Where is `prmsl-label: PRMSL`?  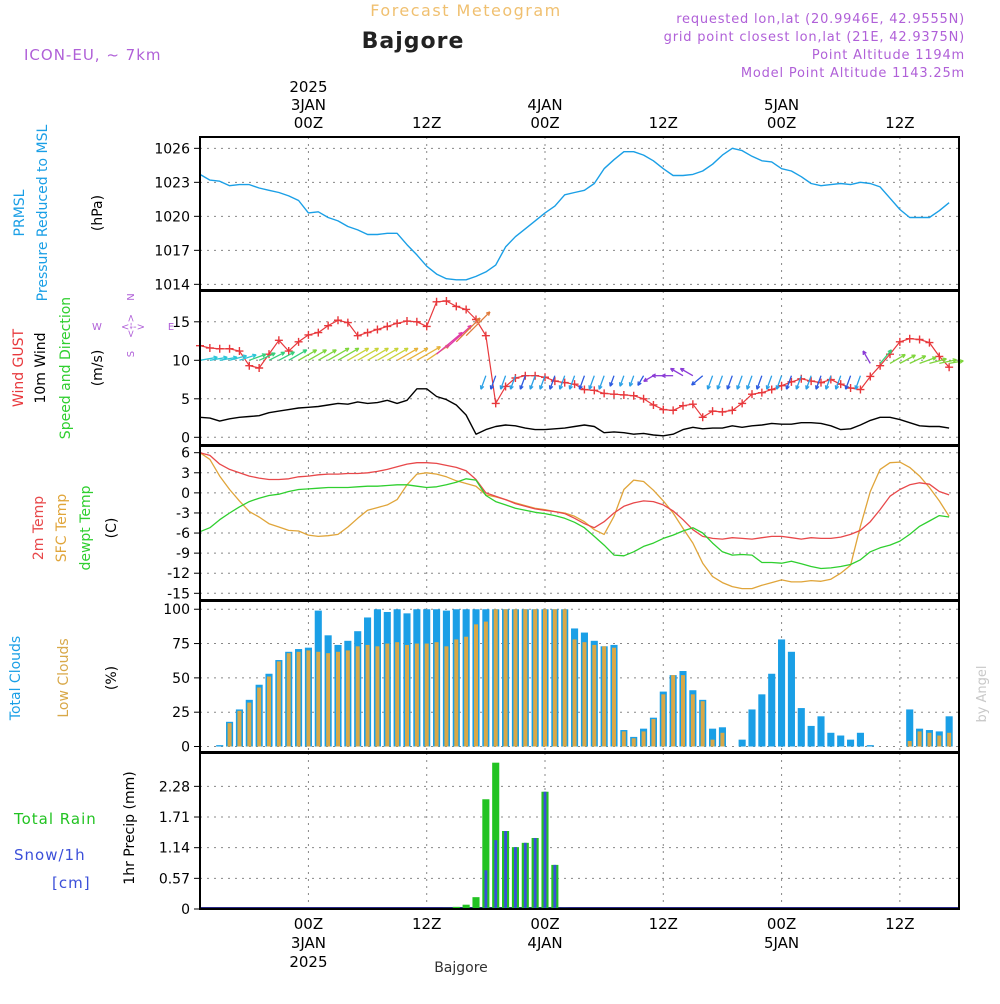 prmsl-label: PRMSL is located at coordinates (20, 212).